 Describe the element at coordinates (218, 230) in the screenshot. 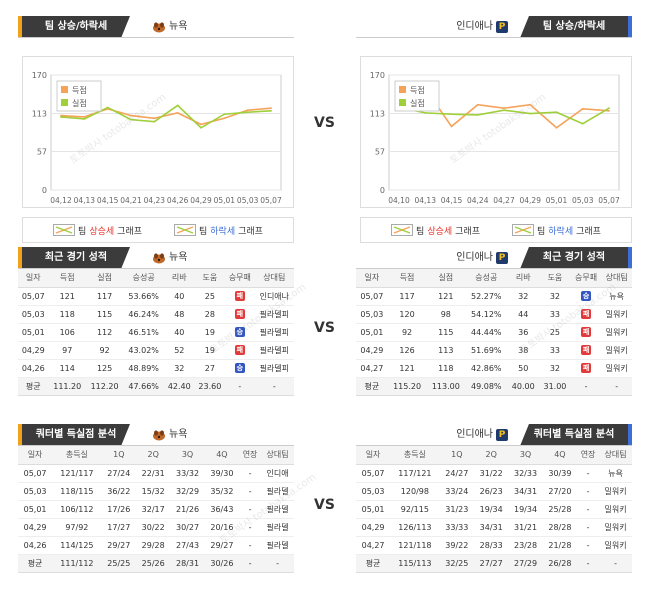

I see `down-trend-legend-left: 팀 하락세 그래프` at that location.